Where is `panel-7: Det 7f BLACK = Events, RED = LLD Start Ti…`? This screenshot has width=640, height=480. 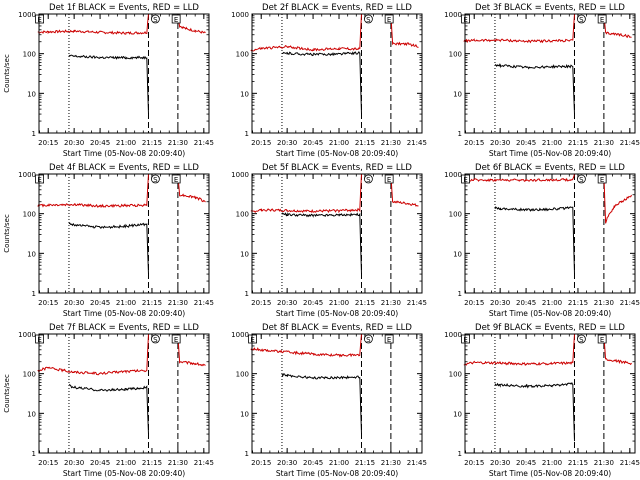 panel-7: Det 7f BLACK = Events, RED = LLD Start Ti… is located at coordinates (108, 400).